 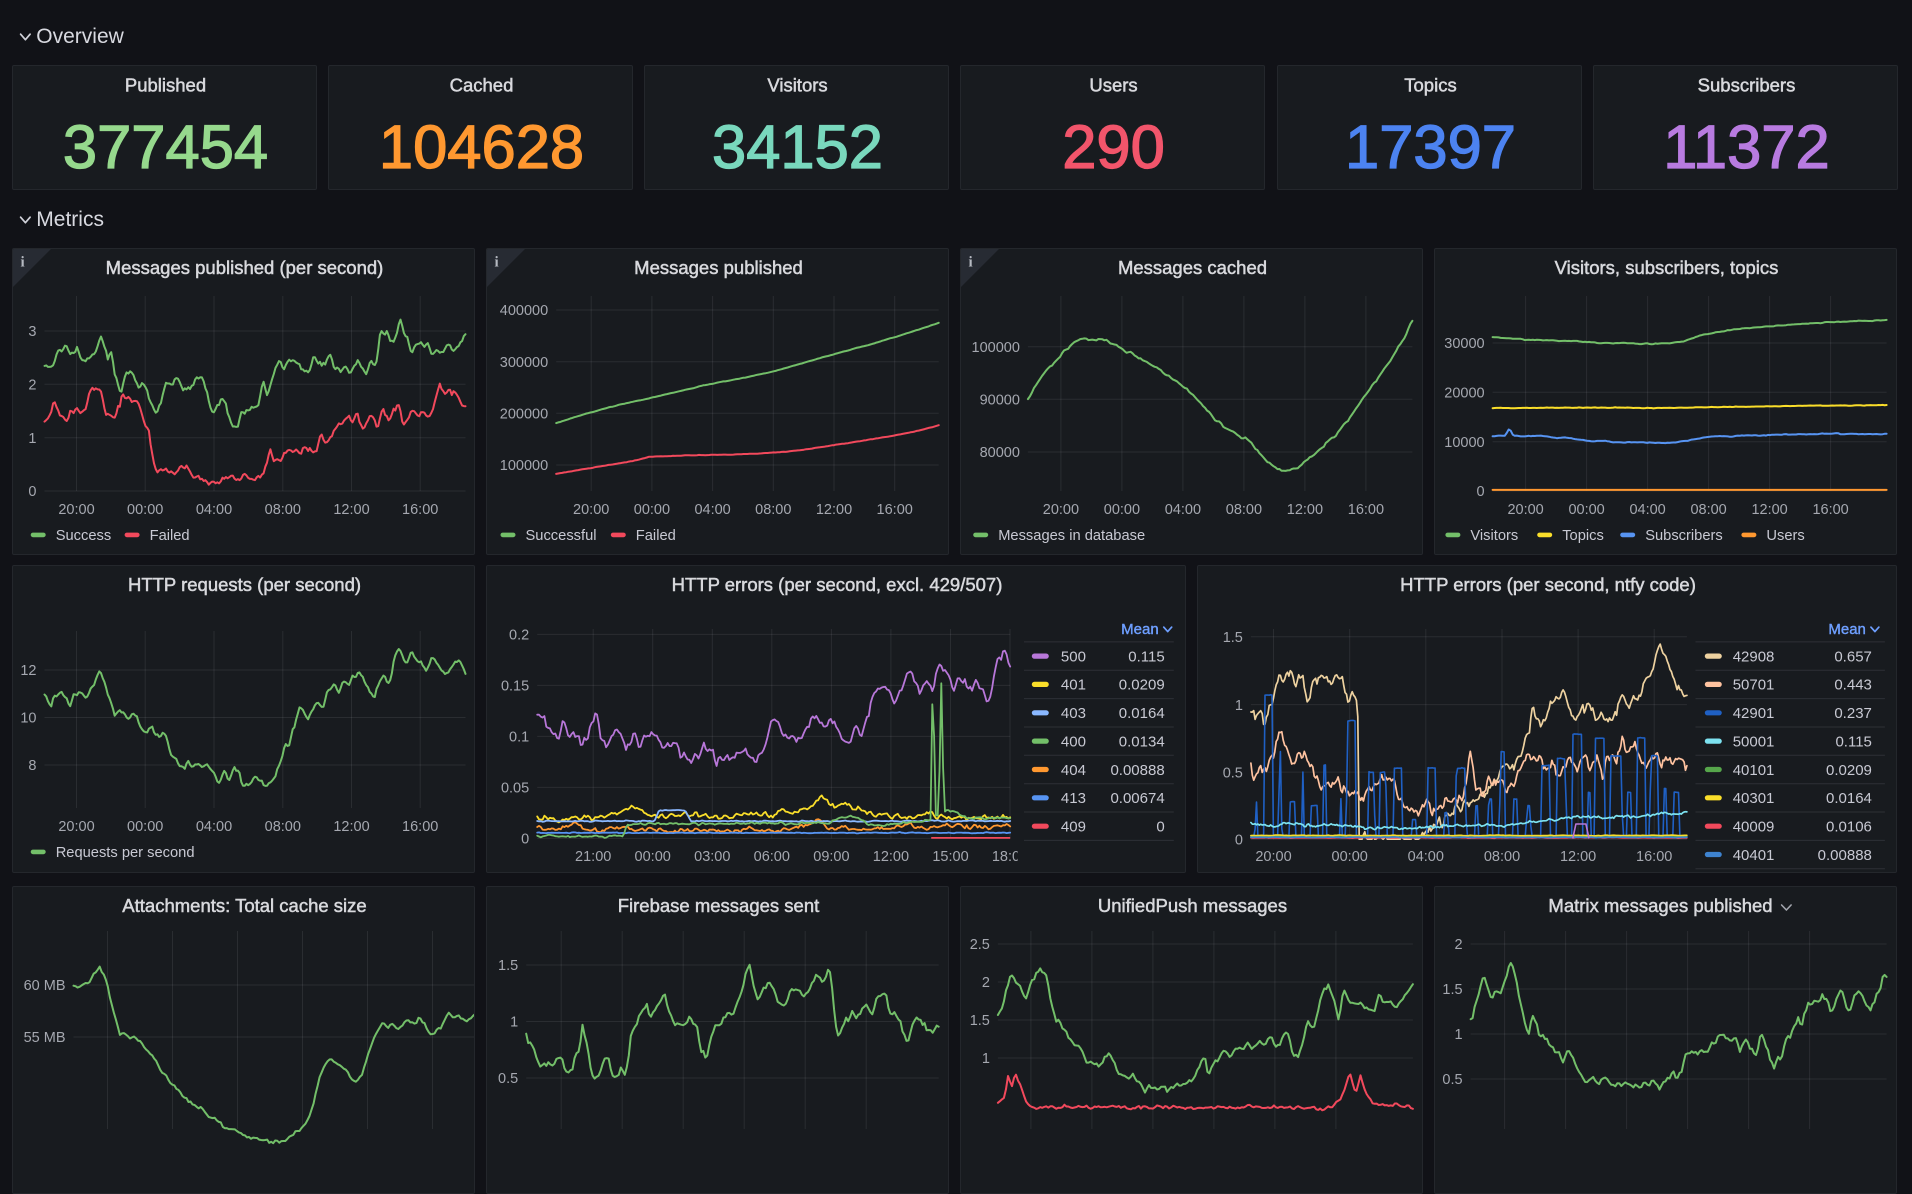 What do you see at coordinates (1073, 770) in the screenshot?
I see `svg-text: 404` at bounding box center [1073, 770].